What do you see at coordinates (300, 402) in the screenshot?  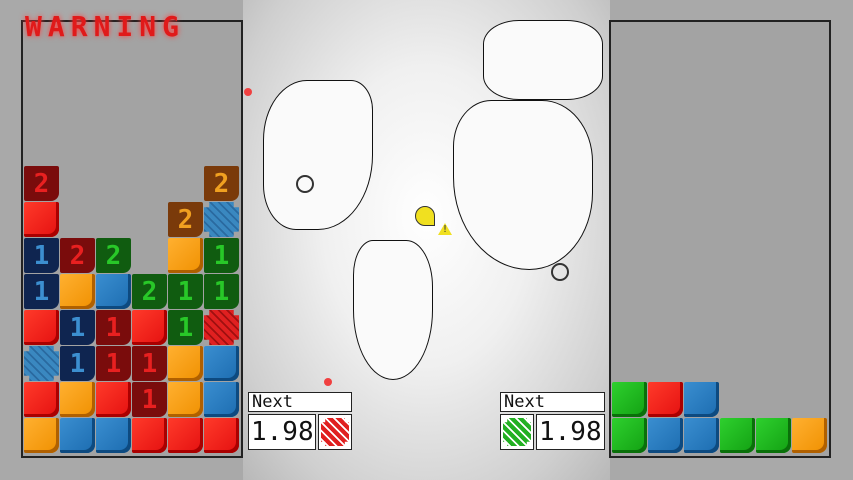 I see `left-next-label: Next` at bounding box center [300, 402].